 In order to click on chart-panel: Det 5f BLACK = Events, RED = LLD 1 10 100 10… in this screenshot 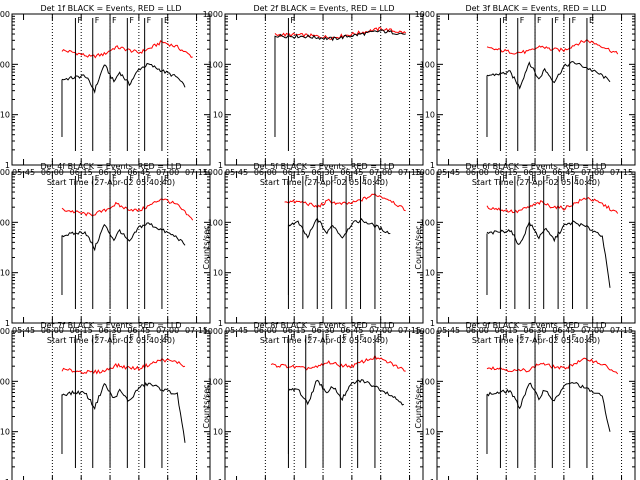, I will do `click(313, 253)`.